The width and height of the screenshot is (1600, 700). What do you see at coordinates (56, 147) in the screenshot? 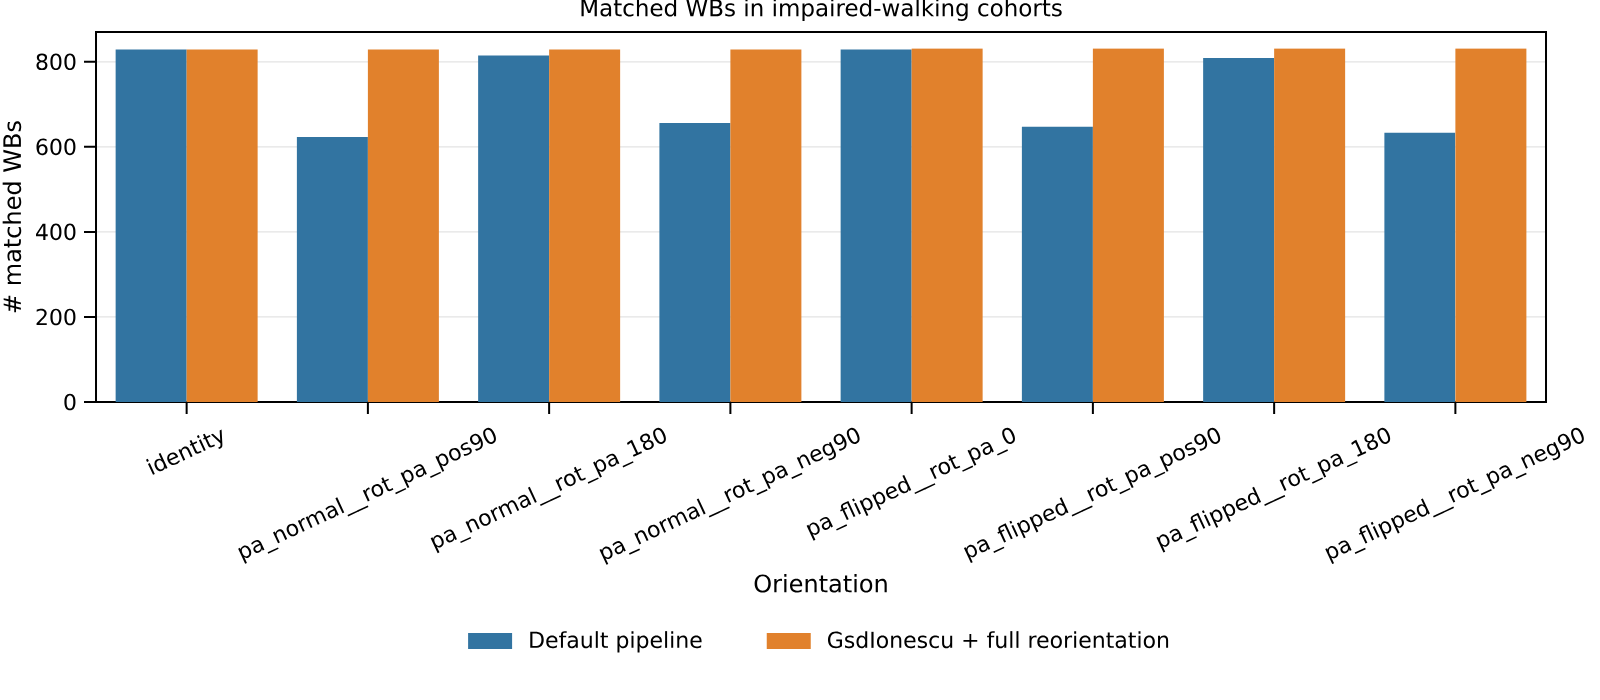
I see `y-tick-label: 600` at bounding box center [56, 147].